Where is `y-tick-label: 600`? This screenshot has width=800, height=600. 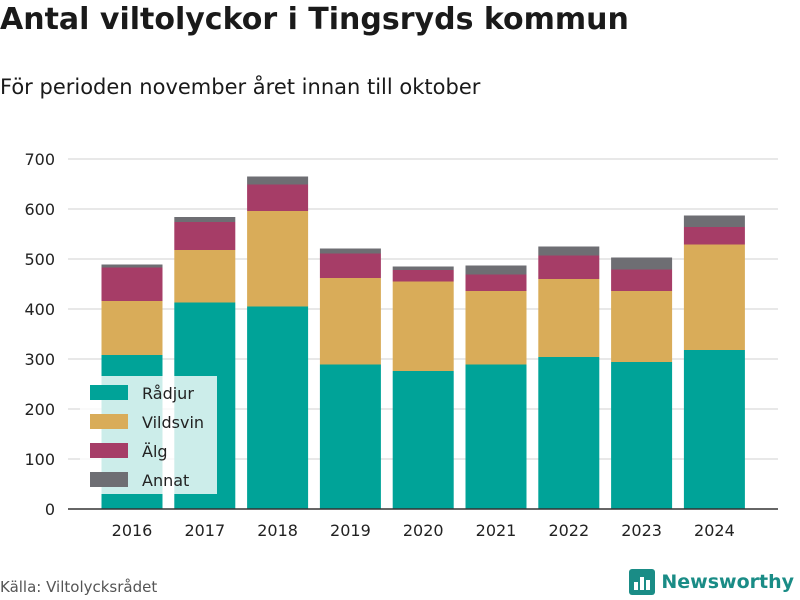
y-tick-label: 600 is located at coordinates (39, 209).